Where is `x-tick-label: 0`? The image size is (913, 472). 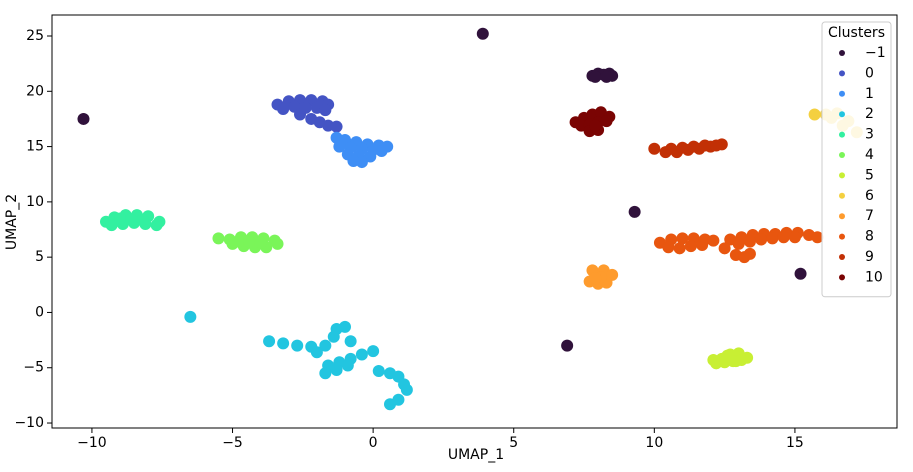
x-tick-label: 0 is located at coordinates (373, 443).